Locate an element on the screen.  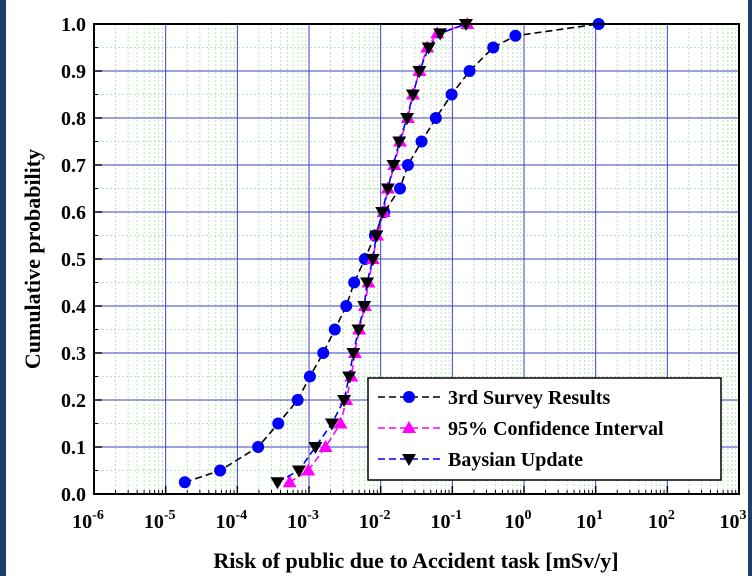
legend-label: Baysian Update is located at coordinates (515, 460).